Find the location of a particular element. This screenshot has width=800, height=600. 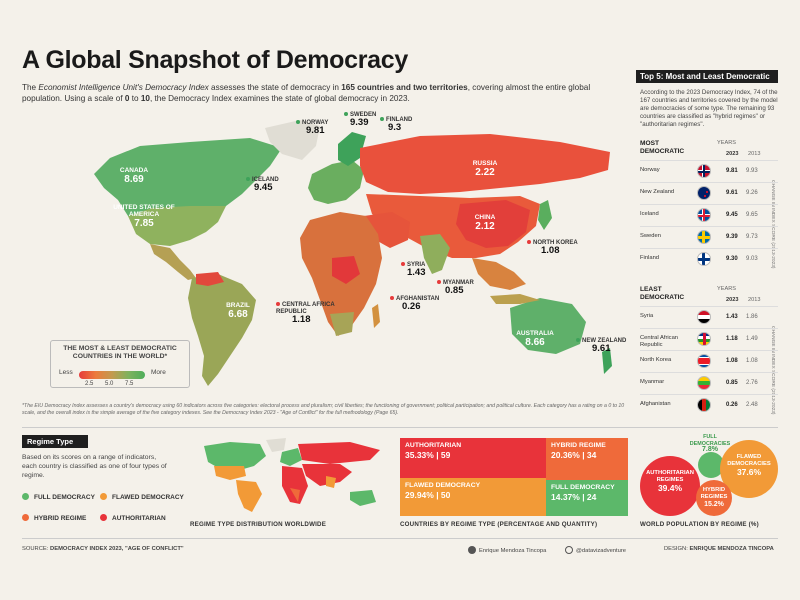

page-title: A Global Snapshot of Democracy is located at coordinates (215, 60).